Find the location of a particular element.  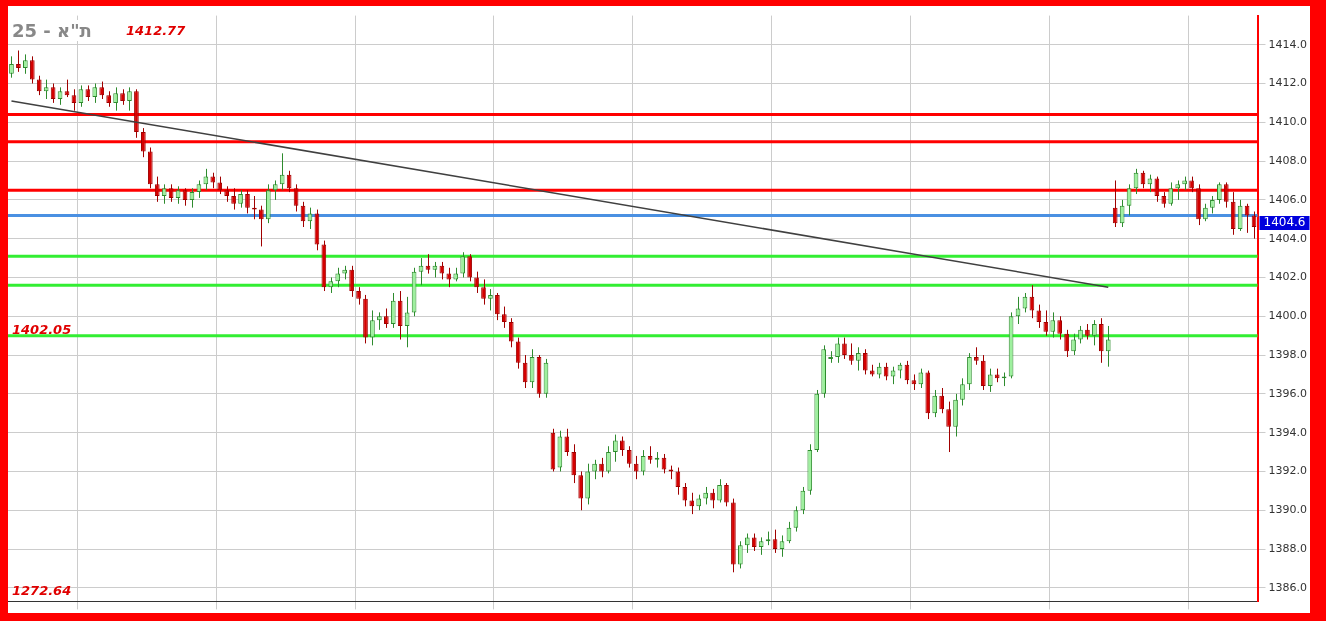

annotation: 1412.77 is located at coordinates (156, 30).